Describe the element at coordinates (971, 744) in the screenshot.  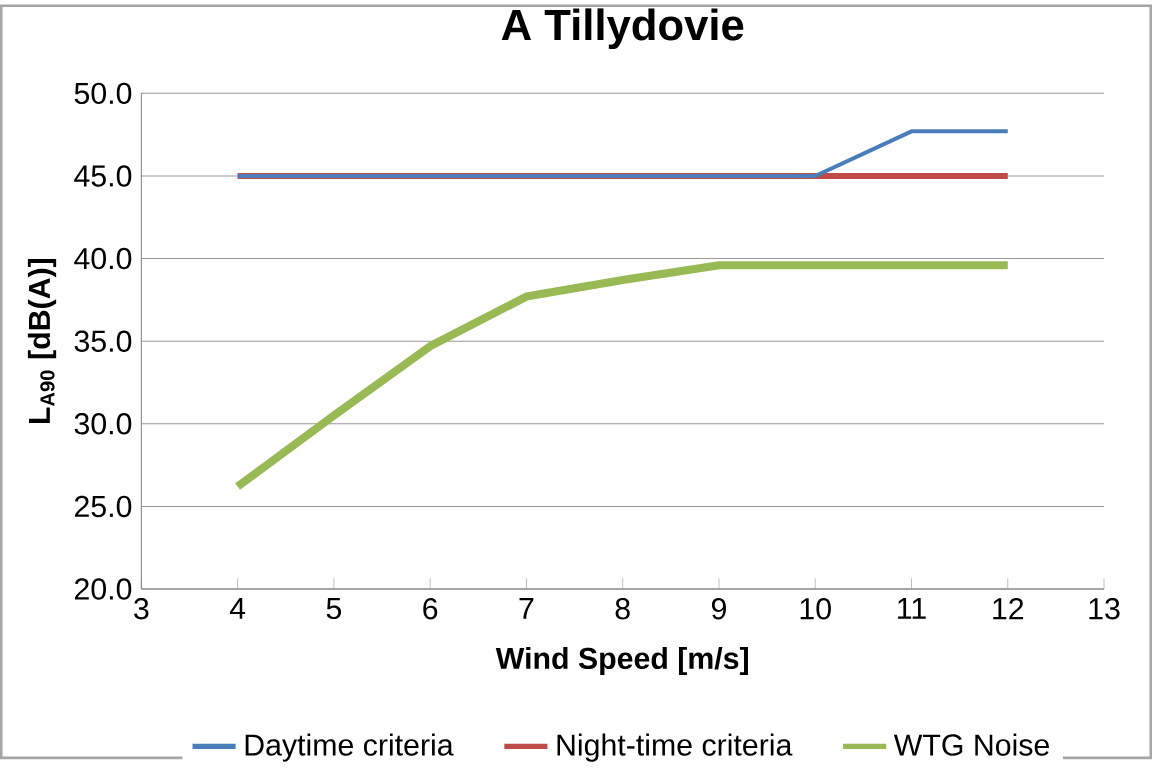
I see `legend-label: WTG Noise` at that location.